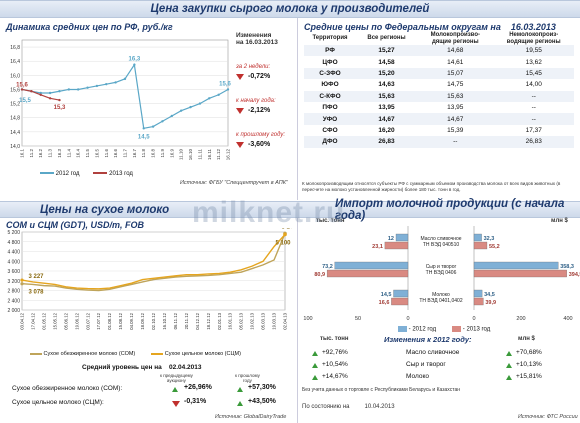 This screenshot has height=423, width=580. What do you see at coordinates (98, 320) in the screenshot?
I see `x-tick-label: 17.07.12` at bounding box center [98, 320].